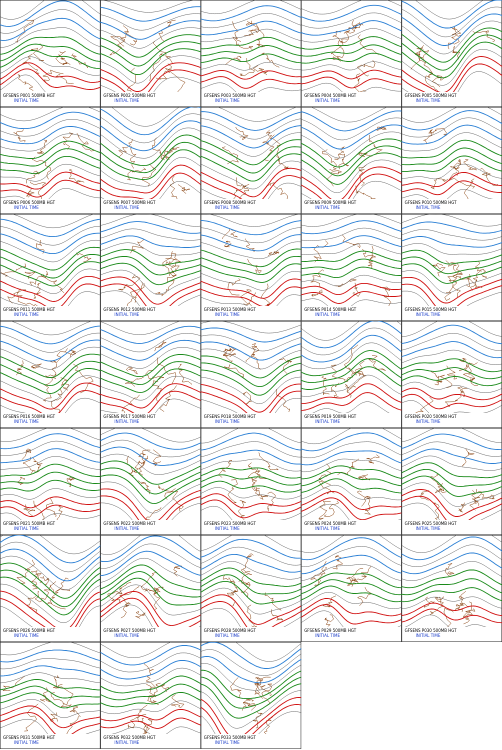  Describe the element at coordinates (230, 202) in the screenshot. I see `panel-caption: GFSENS P008 500MB HGT` at that location.